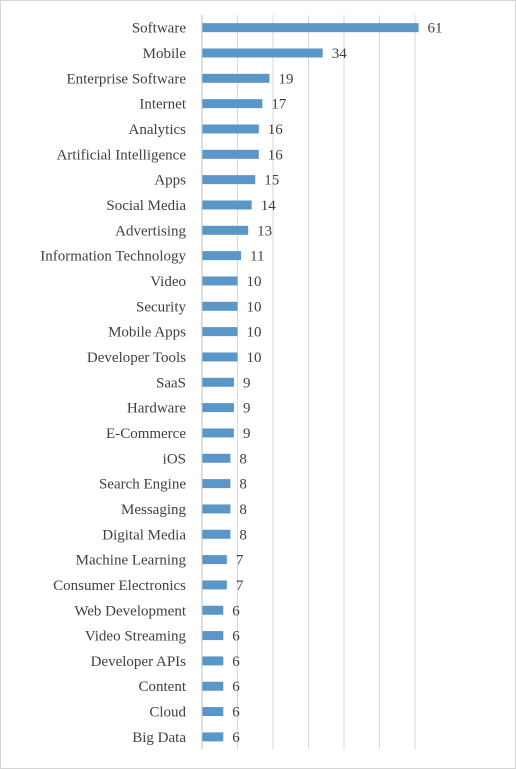 This screenshot has width=516, height=769. What do you see at coordinates (236, 611) in the screenshot?
I see `data-label-23: 6` at bounding box center [236, 611].